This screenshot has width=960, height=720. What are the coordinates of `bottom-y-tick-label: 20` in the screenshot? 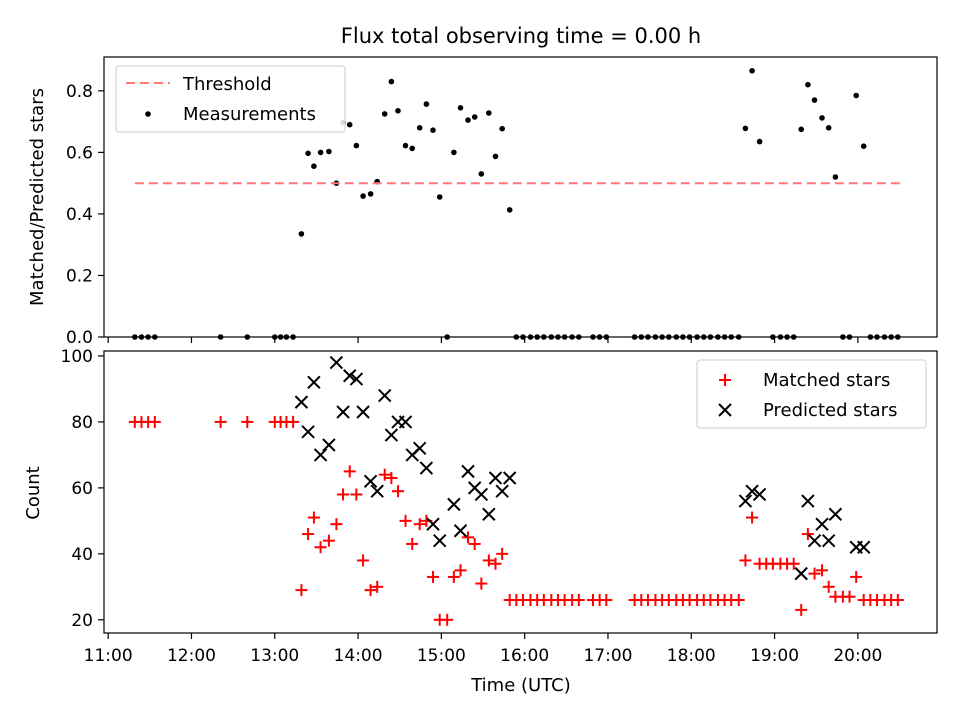 It's located at (82, 621).